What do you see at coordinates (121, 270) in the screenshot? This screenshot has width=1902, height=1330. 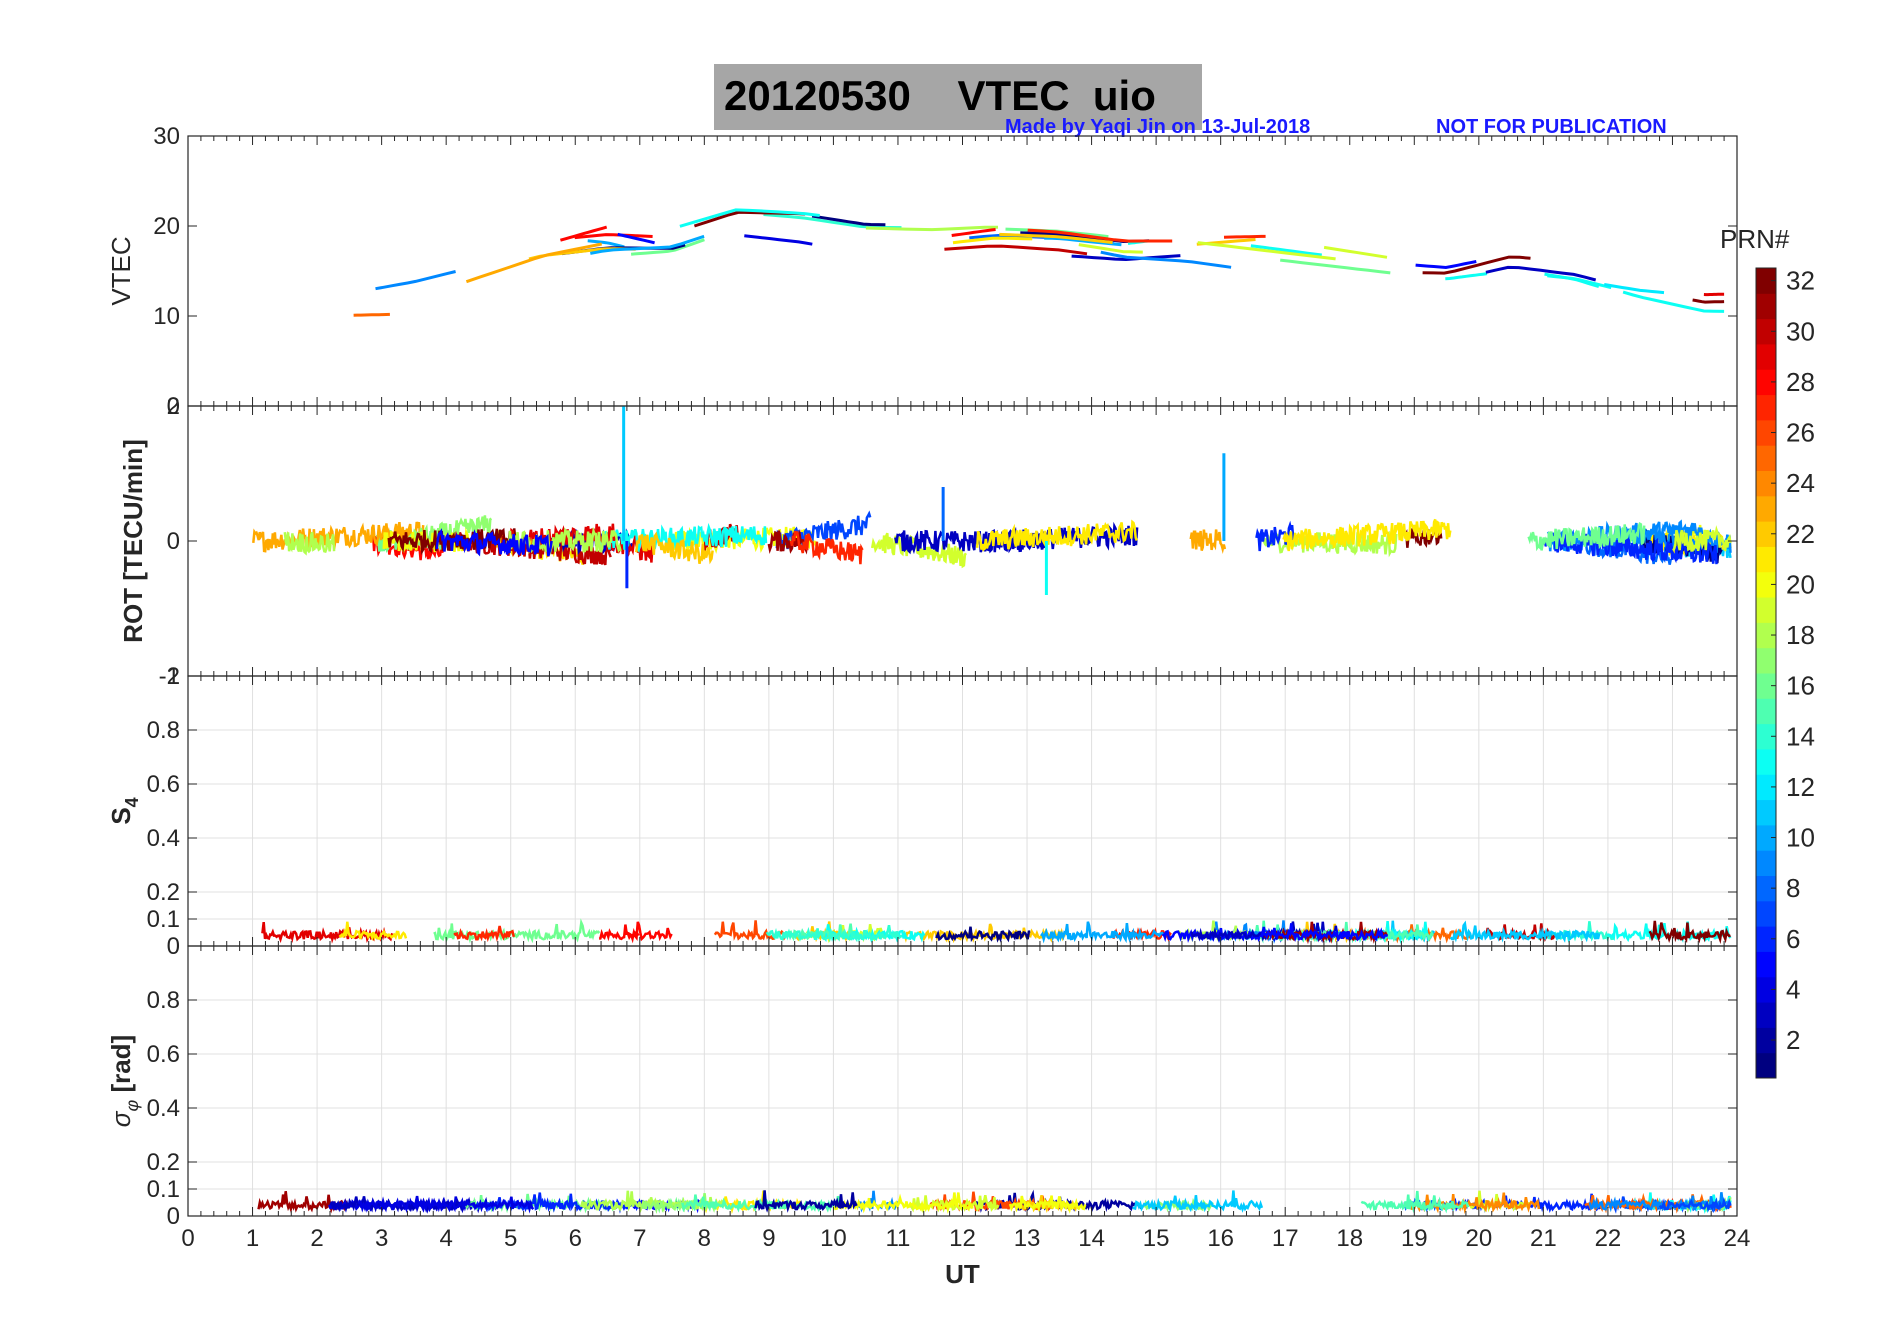 I see `y-axis-label: VTEC` at bounding box center [121, 270].